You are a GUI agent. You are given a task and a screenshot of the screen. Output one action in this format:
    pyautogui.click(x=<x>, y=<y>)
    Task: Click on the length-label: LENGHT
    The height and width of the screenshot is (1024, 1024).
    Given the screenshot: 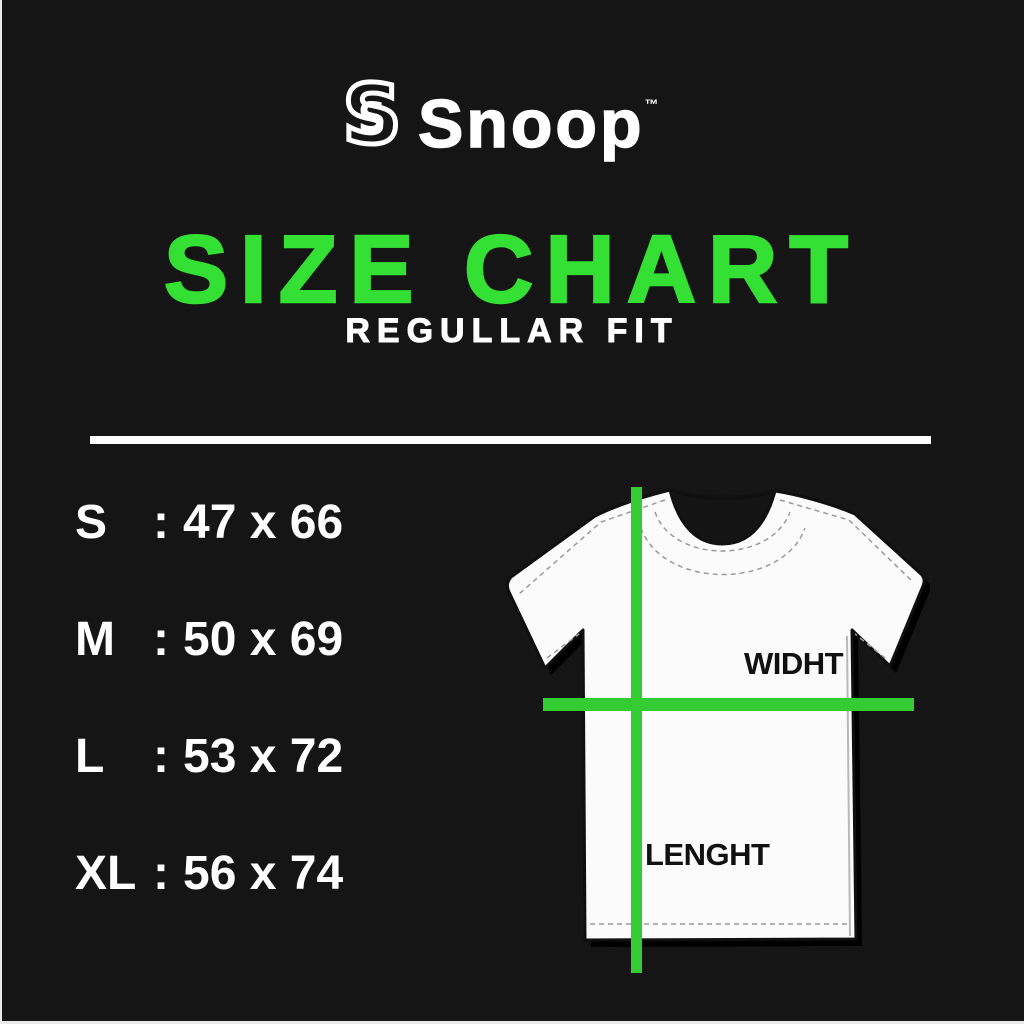 What is the action you would take?
    pyautogui.click(x=707, y=854)
    